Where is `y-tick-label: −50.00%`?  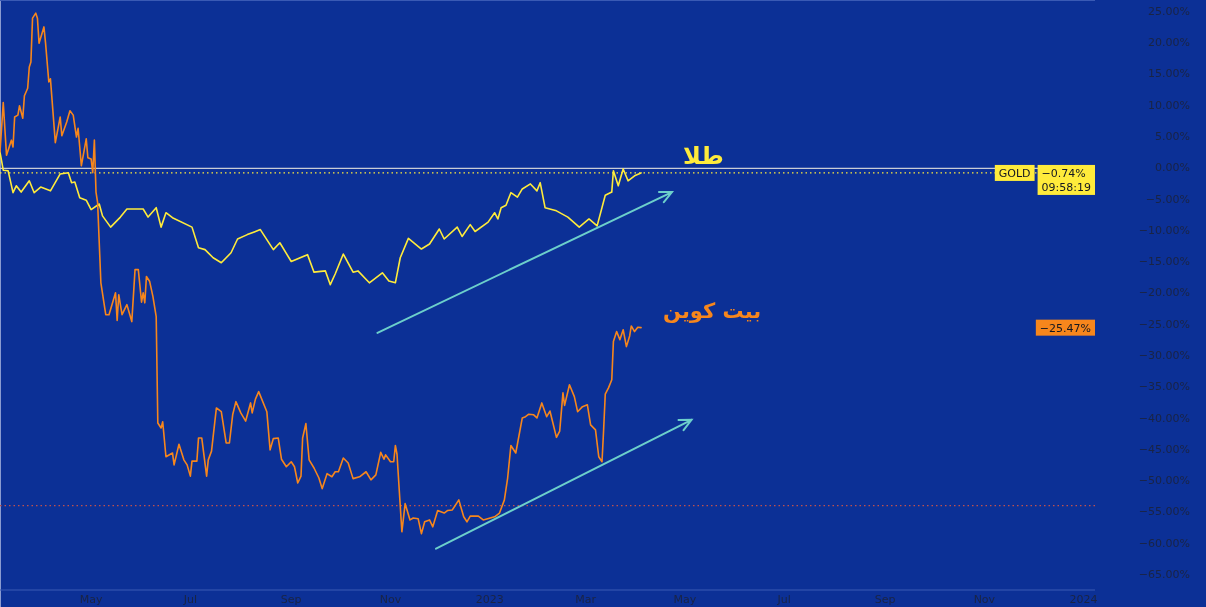
y-tick-label: −50.00% is located at coordinates (1164, 481).